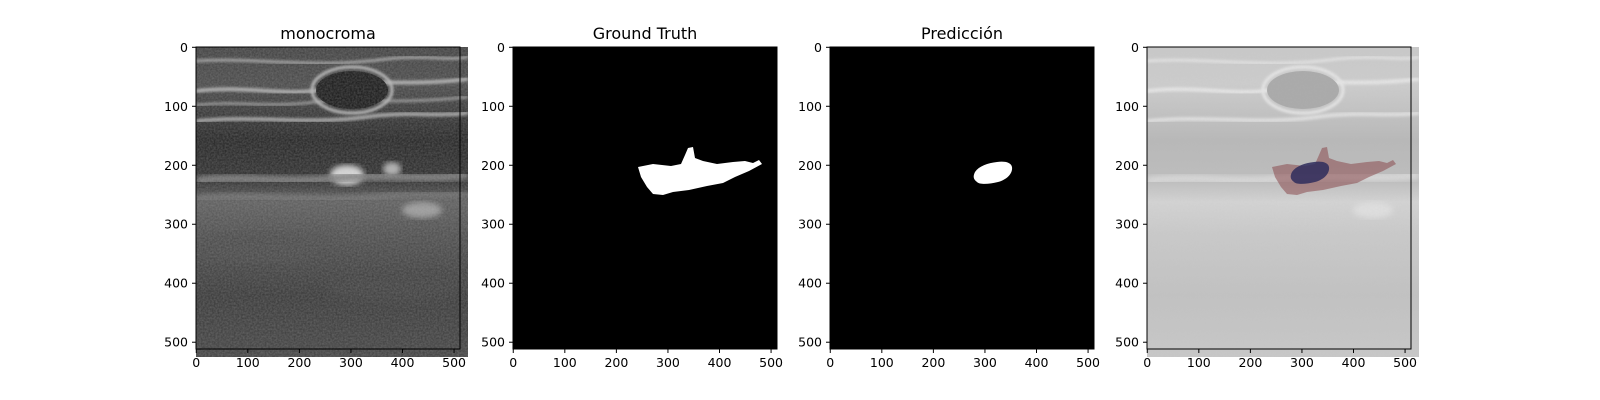 This screenshot has height=400, width=1600. What do you see at coordinates (645, 33) in the screenshot?
I see `panel-title: Ground Truth` at bounding box center [645, 33].